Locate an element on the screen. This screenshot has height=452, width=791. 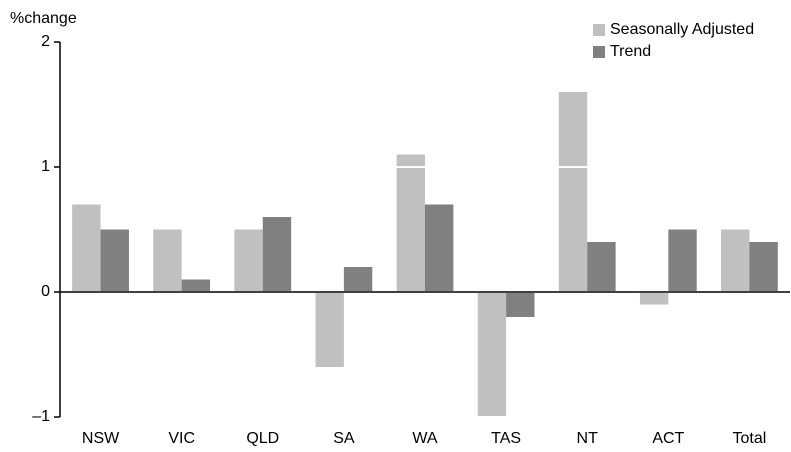
x-tick-label: VIC is located at coordinates (181, 438).